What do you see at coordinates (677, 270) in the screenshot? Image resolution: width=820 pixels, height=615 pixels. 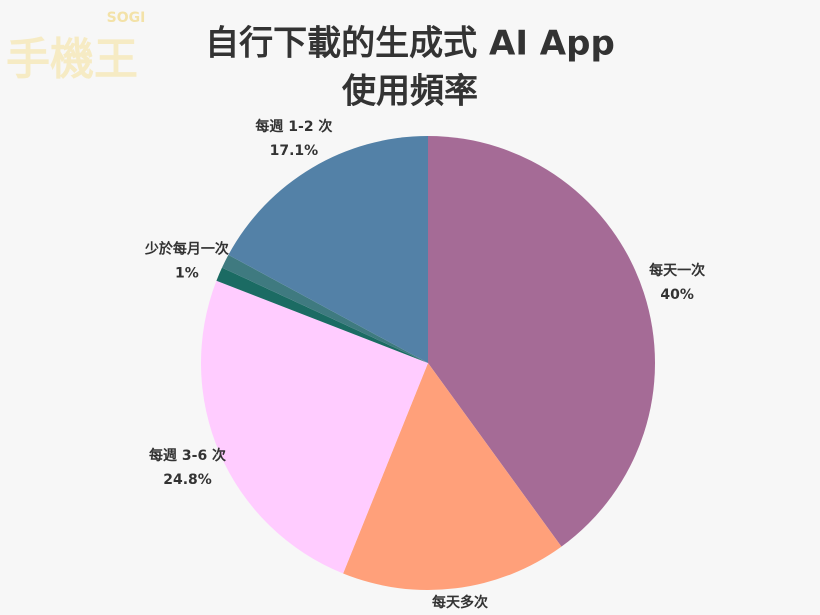 I see `slice-label: 每天一次` at bounding box center [677, 270].